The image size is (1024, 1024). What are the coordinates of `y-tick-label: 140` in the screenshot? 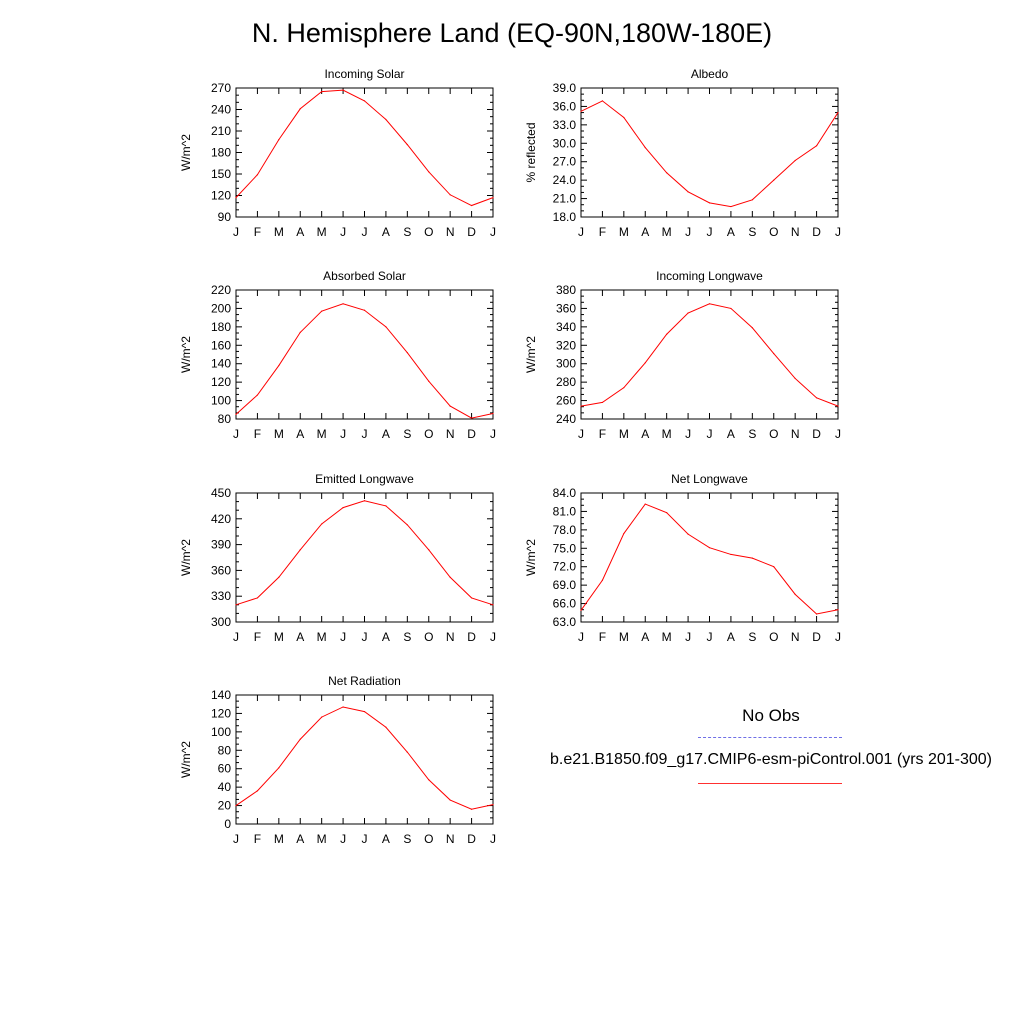 It's located at (221, 364).